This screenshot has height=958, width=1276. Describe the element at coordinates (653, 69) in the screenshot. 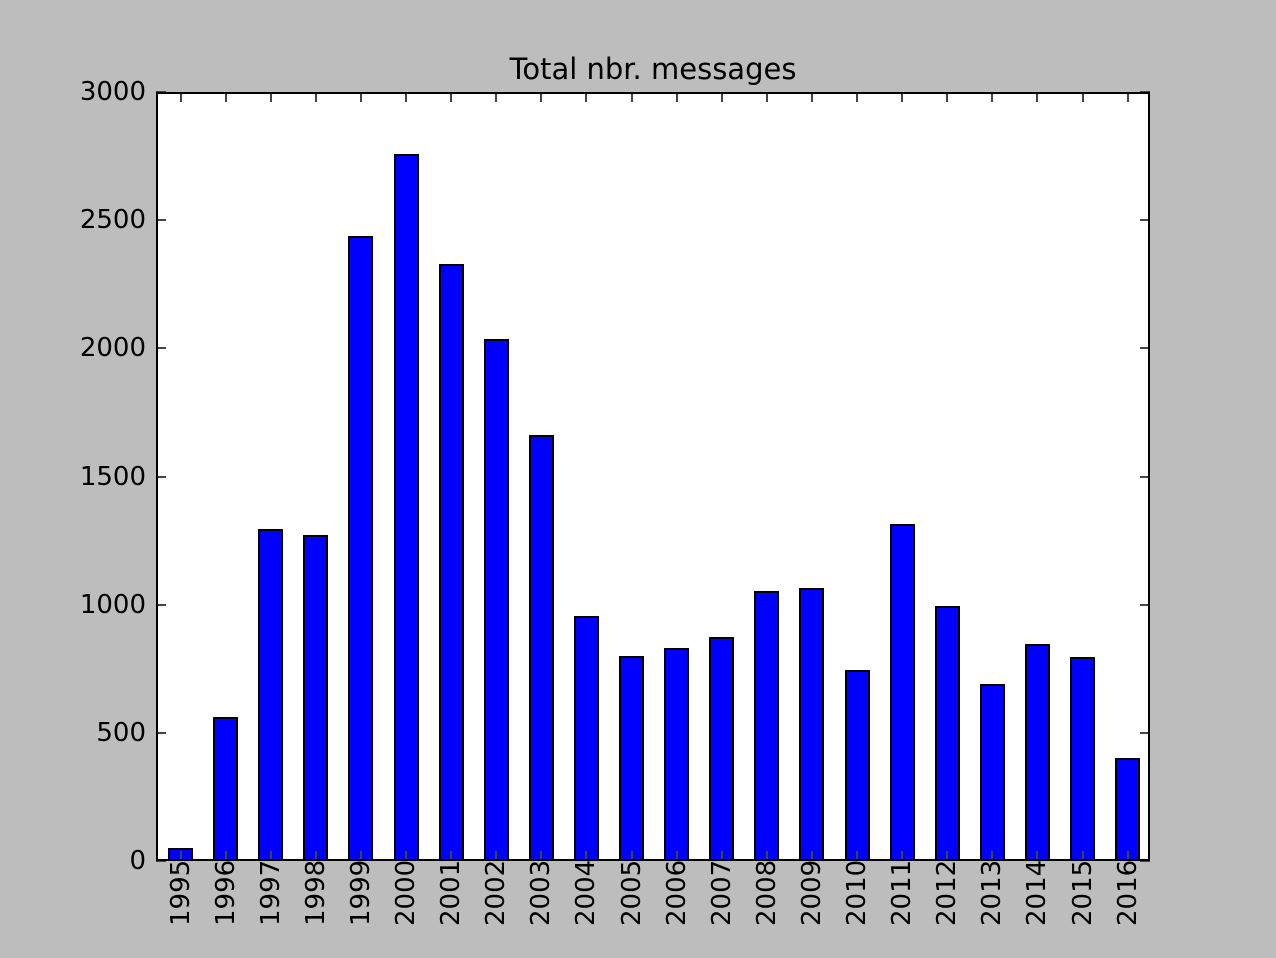

I see `chart-title: Total nbr. messages` at that location.